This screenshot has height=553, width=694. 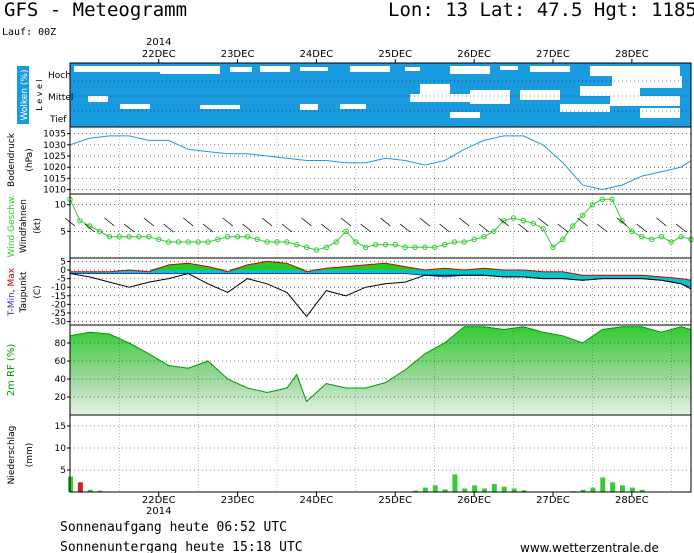 What do you see at coordinates (25, 95) in the screenshot?
I see `panel-ylabel: Wolken (%)` at bounding box center [25, 95].